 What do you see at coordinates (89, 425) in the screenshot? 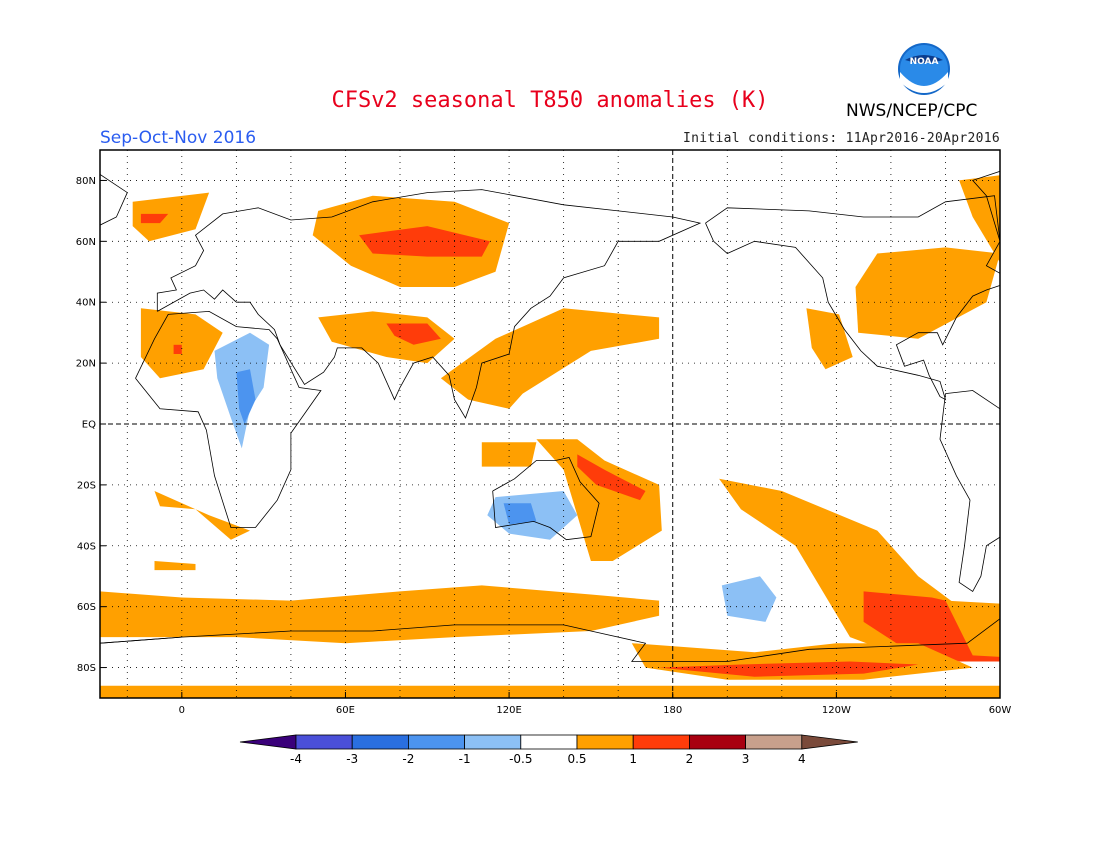
I see `lat-label: EQ` at bounding box center [89, 425].